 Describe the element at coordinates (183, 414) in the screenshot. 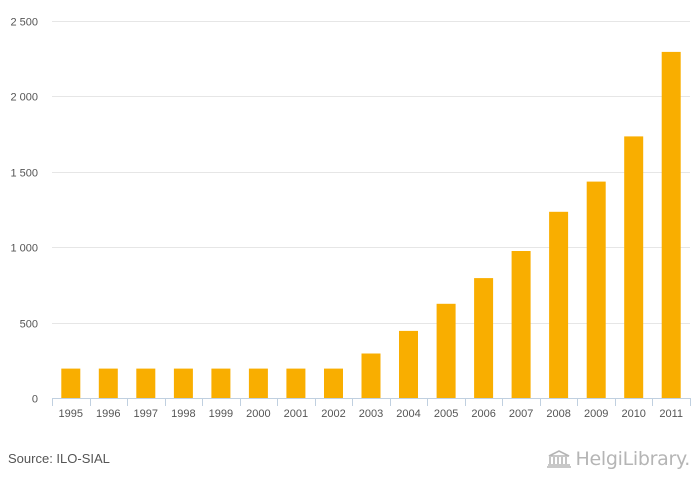

I see `x-tick-label-1998: 1998` at that location.